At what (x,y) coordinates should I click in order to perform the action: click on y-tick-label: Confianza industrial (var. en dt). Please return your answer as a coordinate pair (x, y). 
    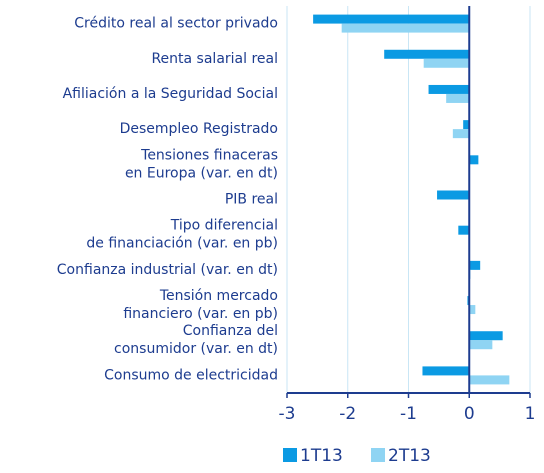
    Looking at the image, I should click on (167, 270).